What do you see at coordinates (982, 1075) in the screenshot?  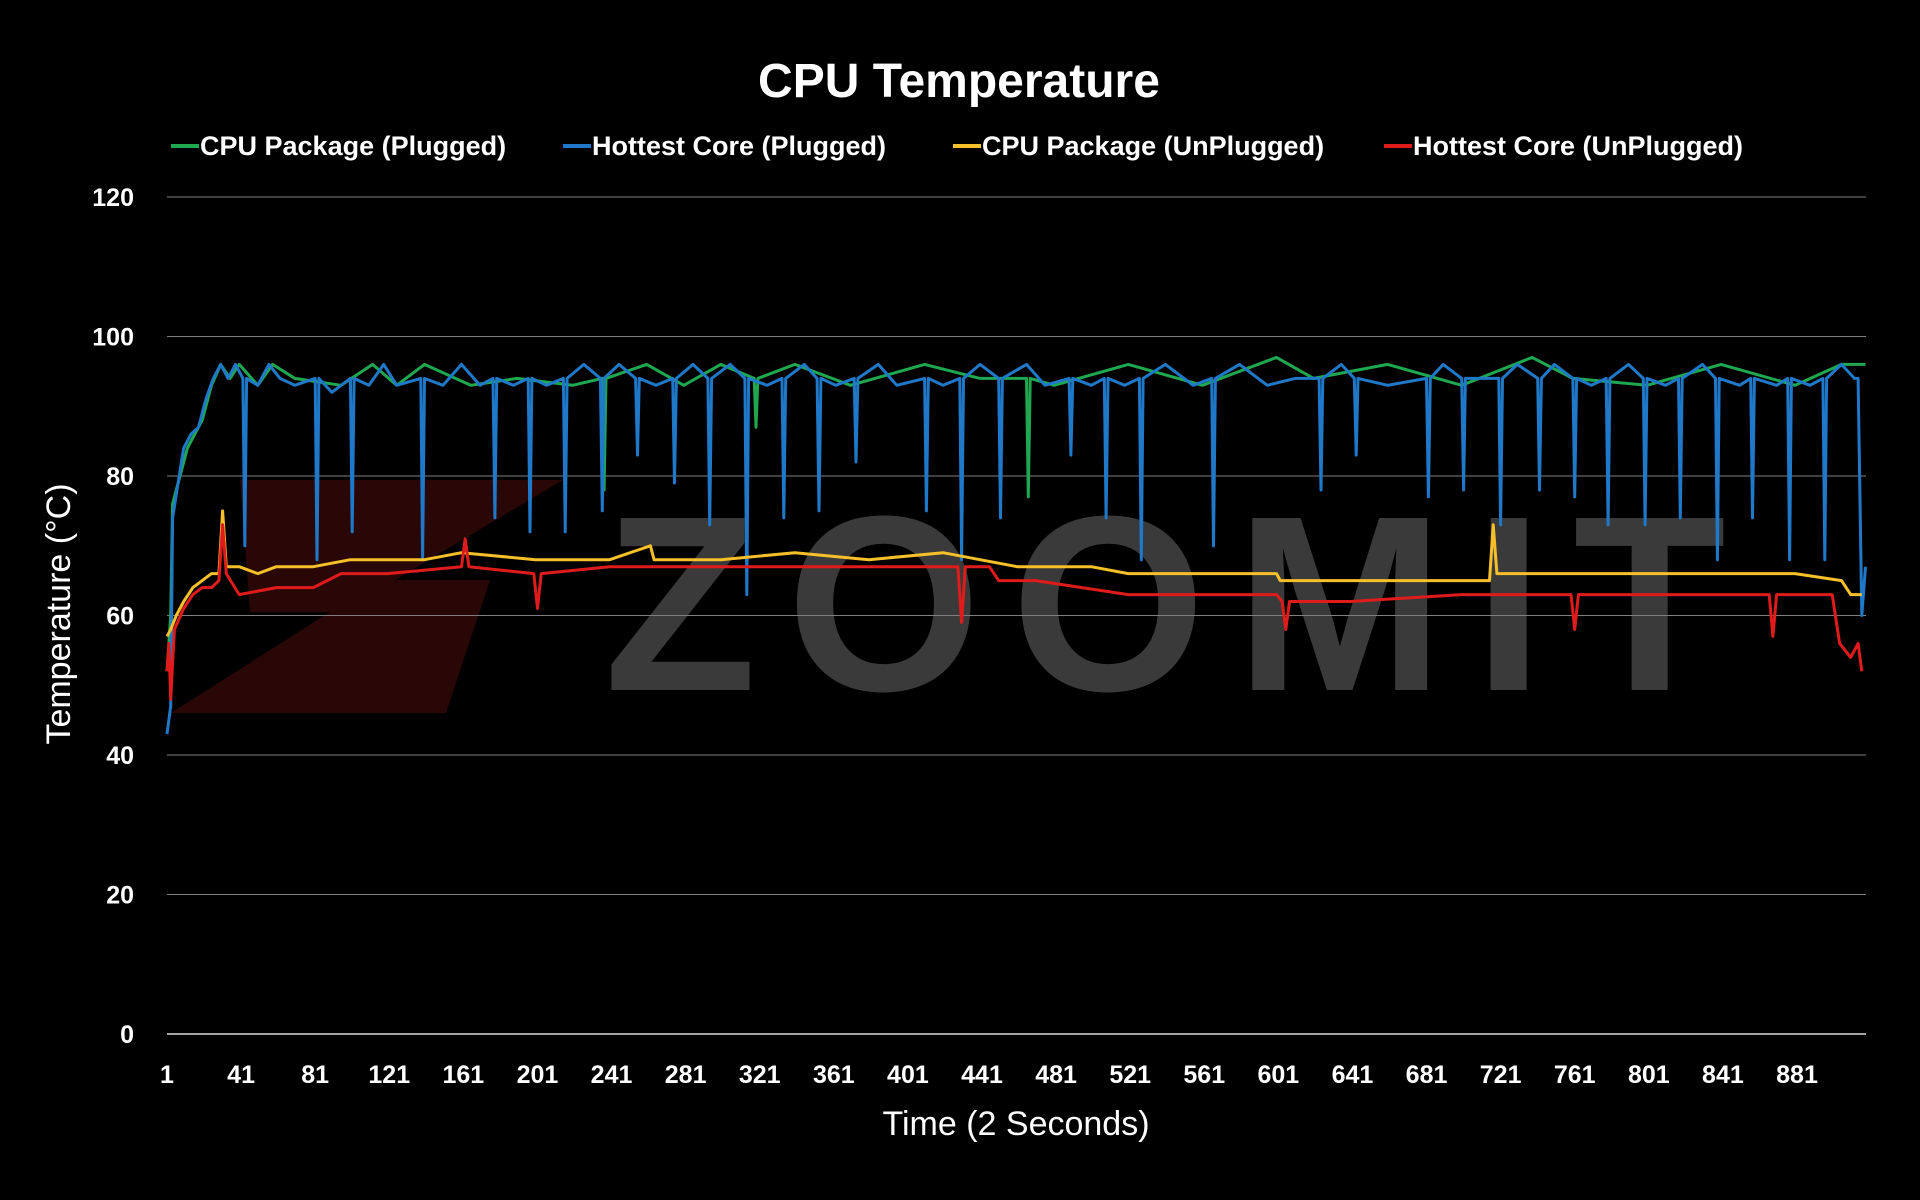 I see `x-tick-label: 441` at bounding box center [982, 1075].